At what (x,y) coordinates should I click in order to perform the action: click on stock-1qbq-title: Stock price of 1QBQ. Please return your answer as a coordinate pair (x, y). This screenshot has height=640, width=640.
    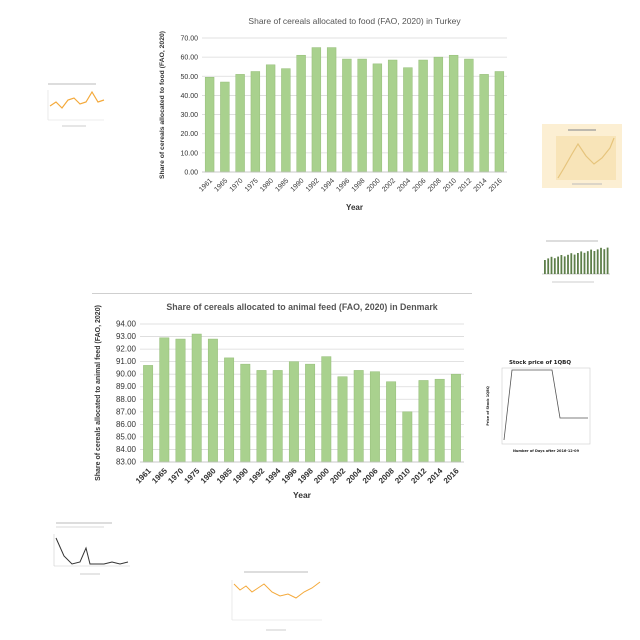
    Looking at the image, I should click on (540, 363).